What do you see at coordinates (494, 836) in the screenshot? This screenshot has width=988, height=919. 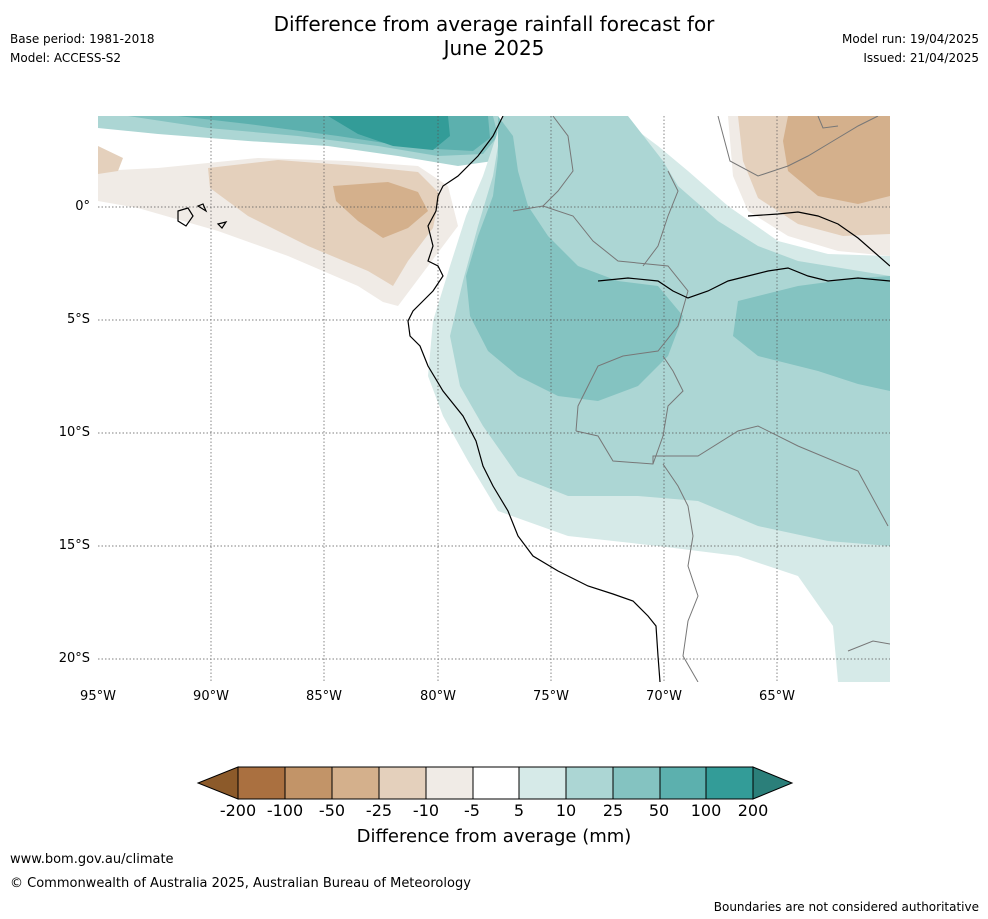 I see `colorbar-title: Difference from average (mm)` at bounding box center [494, 836].